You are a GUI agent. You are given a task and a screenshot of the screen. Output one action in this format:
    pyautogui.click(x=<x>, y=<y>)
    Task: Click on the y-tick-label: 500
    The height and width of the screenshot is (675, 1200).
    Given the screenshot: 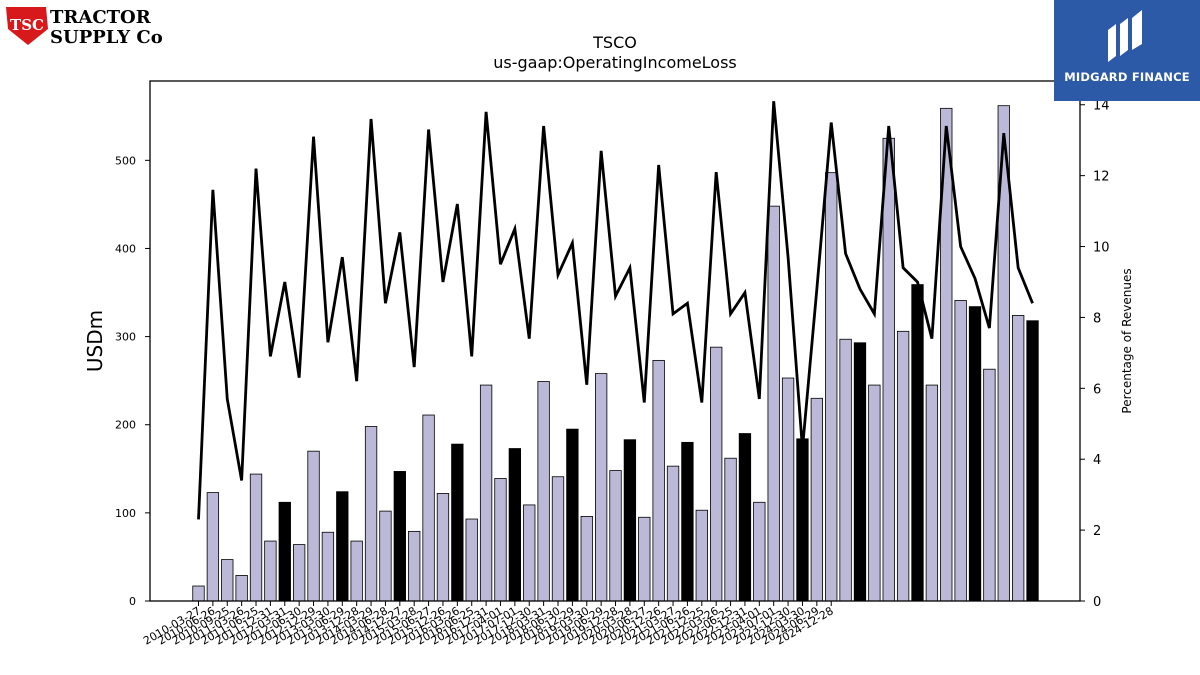 What is the action you would take?
    pyautogui.click(x=125, y=160)
    